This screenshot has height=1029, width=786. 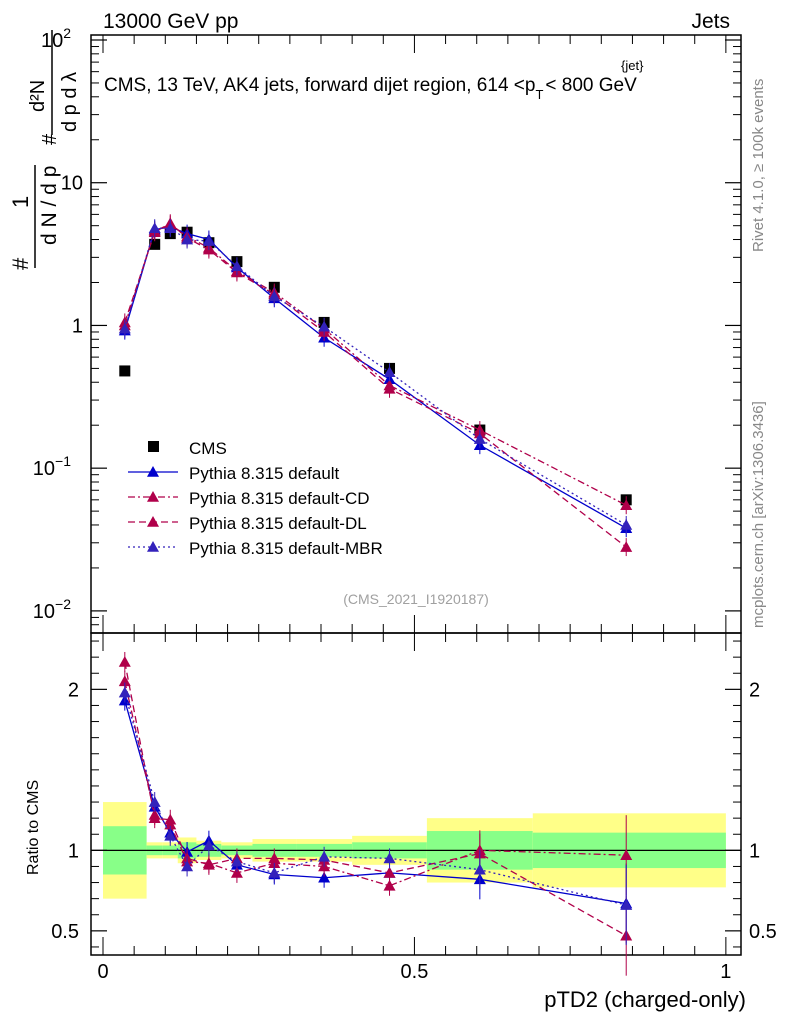 What do you see at coordinates (754, 851) in the screenshot?
I see `ratio-y-tick-label-right: 1` at bounding box center [754, 851].